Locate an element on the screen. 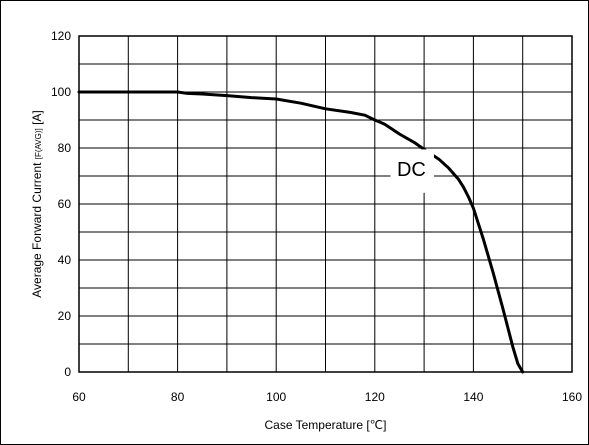 This screenshot has width=589, height=445. y-axis-label-unit: [A] is located at coordinates (37, 117).